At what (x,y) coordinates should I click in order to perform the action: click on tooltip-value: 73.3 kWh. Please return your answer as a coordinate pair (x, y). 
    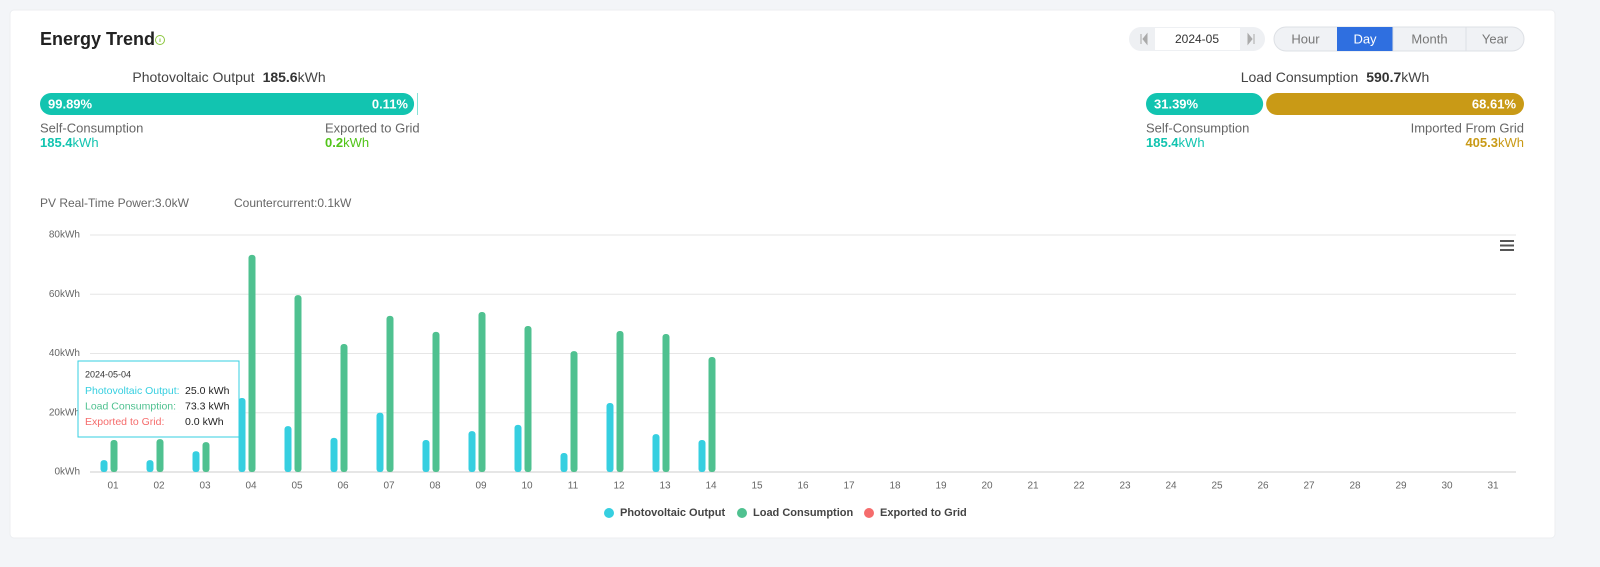
    Looking at the image, I should click on (207, 406).